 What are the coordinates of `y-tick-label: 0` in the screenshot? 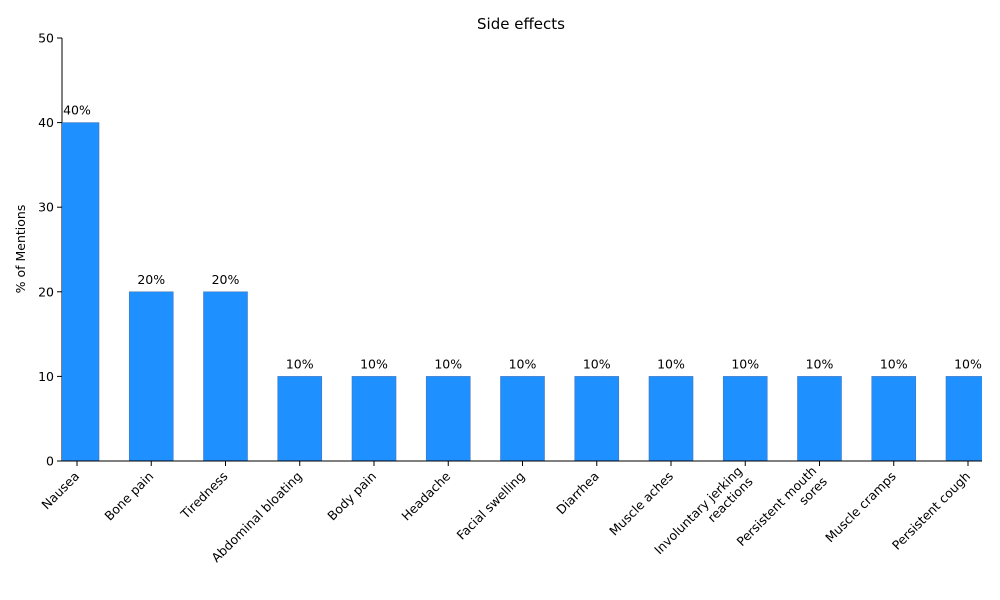 It's located at (50, 461).